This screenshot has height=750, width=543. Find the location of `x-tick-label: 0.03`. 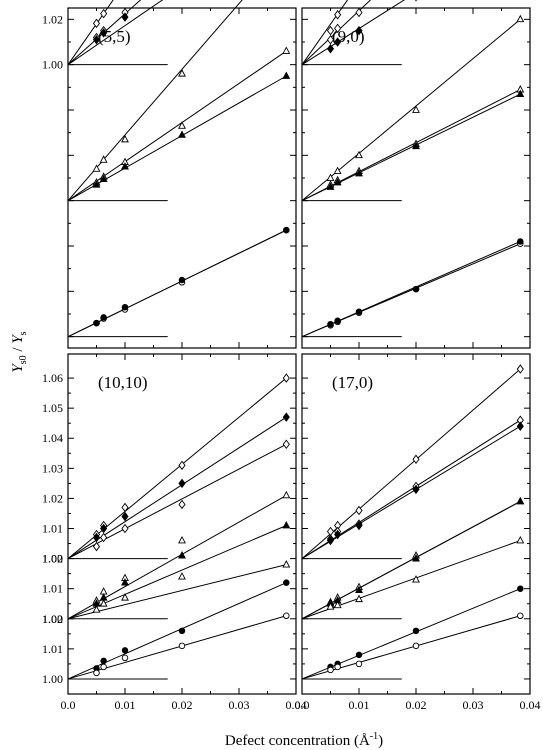

x-tick-label: 0.03 is located at coordinates (473, 705).